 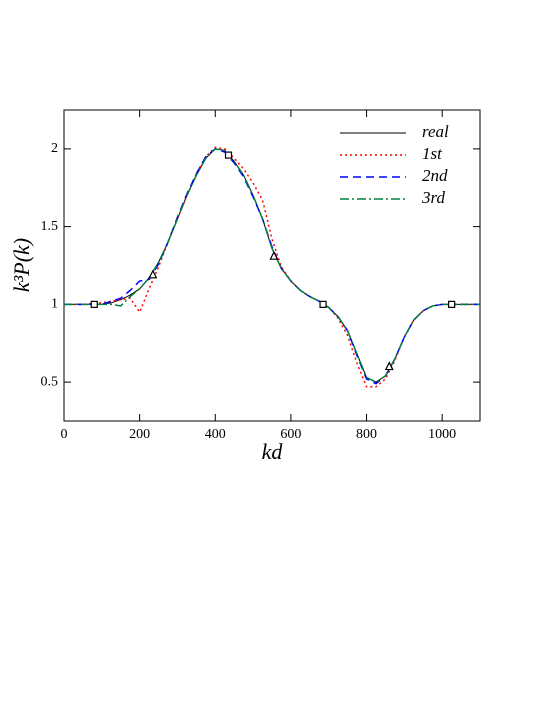 What do you see at coordinates (290, 434) in the screenshot?
I see `x-tick-label: 600` at bounding box center [290, 434].